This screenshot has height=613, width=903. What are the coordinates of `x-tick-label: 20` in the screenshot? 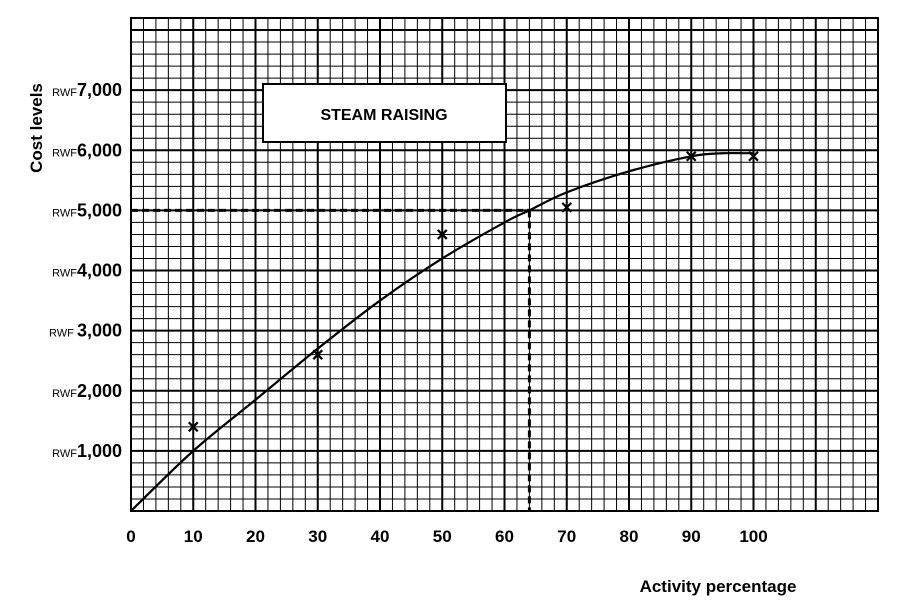 It's located at (255, 536).